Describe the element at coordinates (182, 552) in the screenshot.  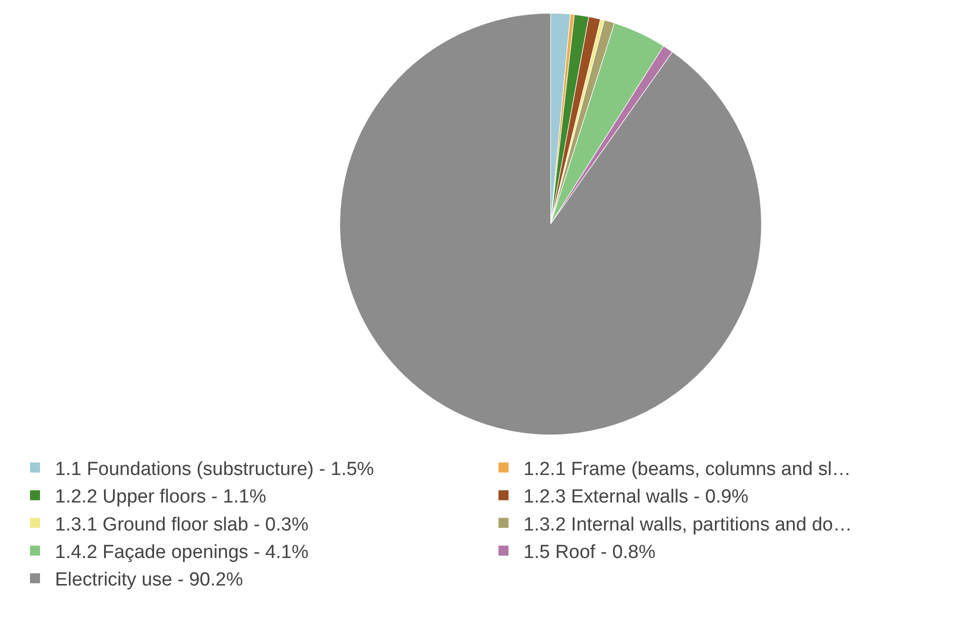
I see `legend-label: 1.4.2 Façade openings - 4.1%` at that location.